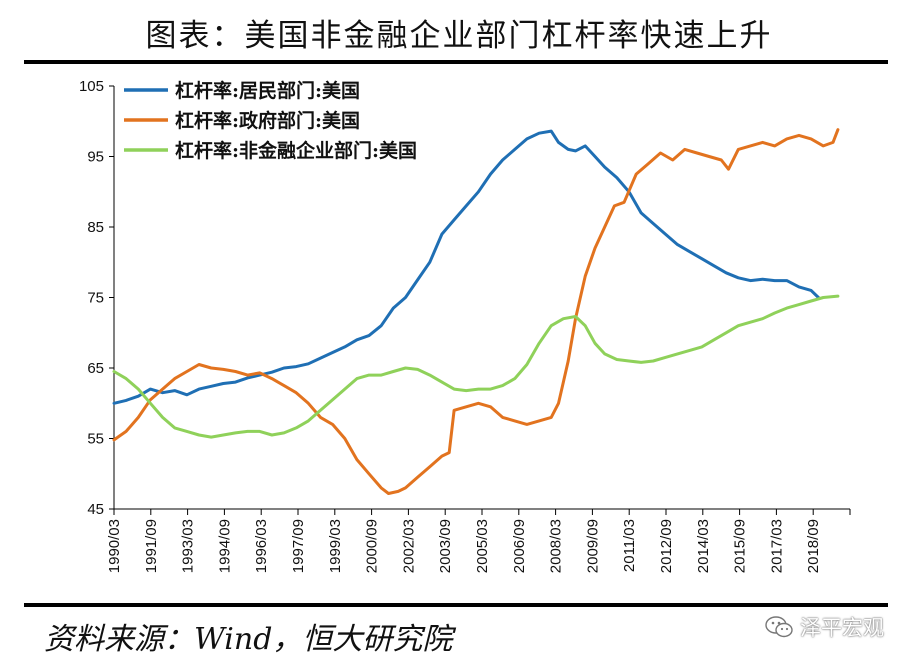 Image resolution: width=918 pixels, height=660 pixels. I want to click on x-tick-label: 2017/03, so click(776, 546).